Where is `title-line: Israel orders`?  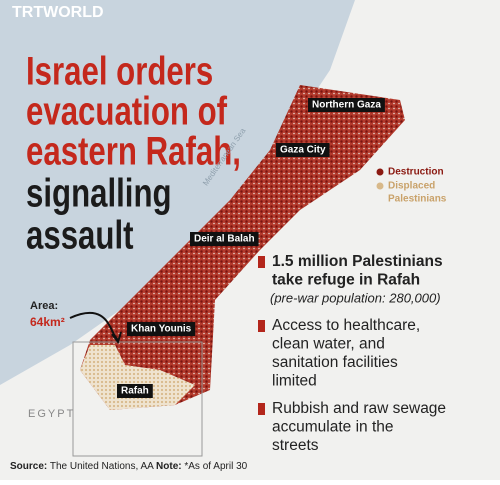 title-line: Israel orders is located at coordinates (119, 71).